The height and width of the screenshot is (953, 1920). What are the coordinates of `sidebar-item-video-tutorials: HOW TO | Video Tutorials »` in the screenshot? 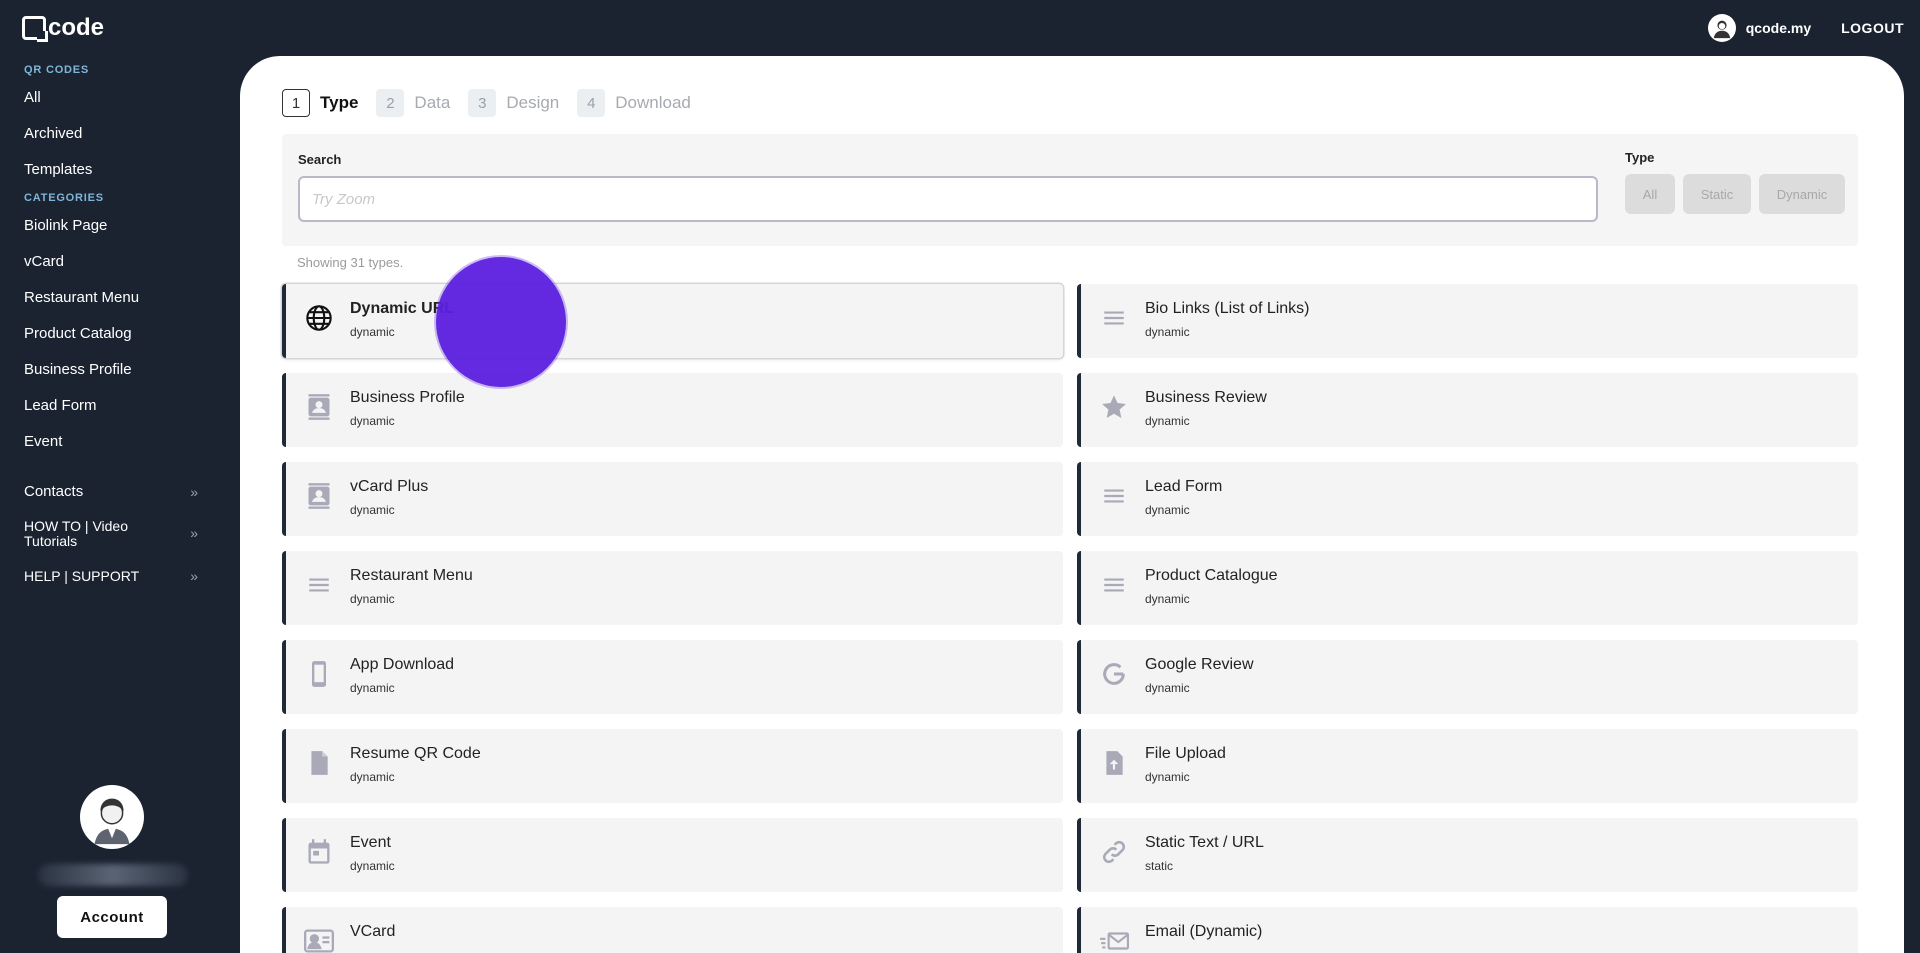 It's located at (120, 534).